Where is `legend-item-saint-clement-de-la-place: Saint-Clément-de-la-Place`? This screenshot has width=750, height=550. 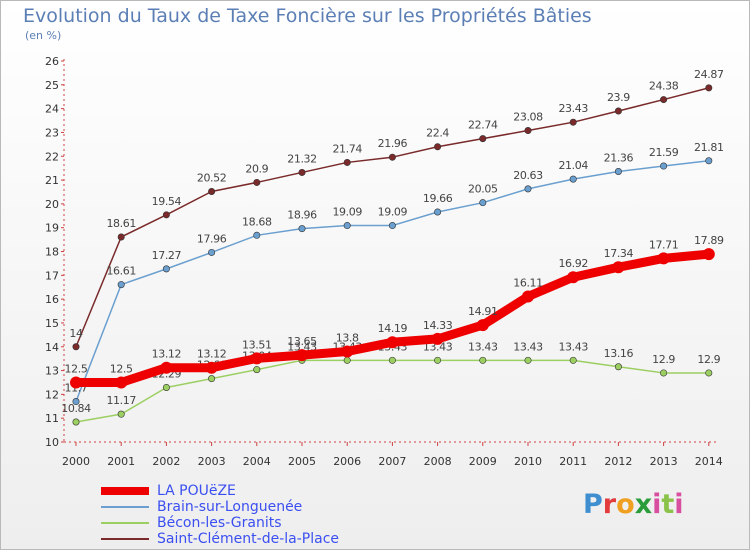 legend-item-saint-clement-de-la-place: Saint-Clément-de-la-Place is located at coordinates (231, 539).